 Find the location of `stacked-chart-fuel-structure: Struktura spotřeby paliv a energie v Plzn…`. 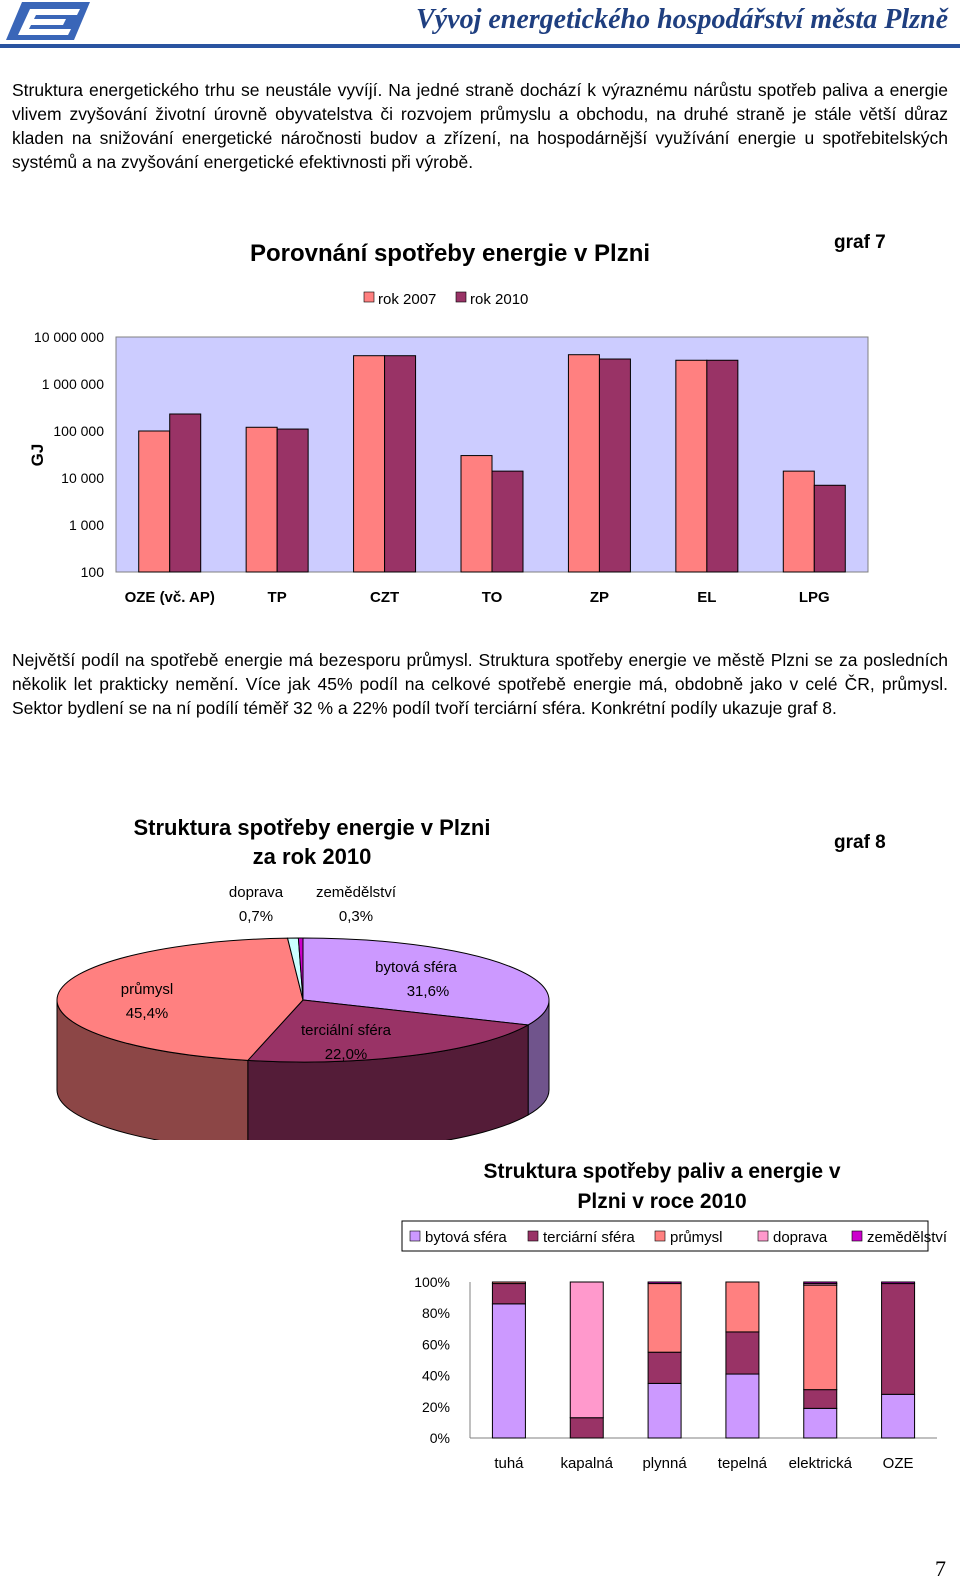

stacked-chart-fuel-structure: Struktura spotřeby paliv a energie v Plzn… is located at coordinates (674, 1316).